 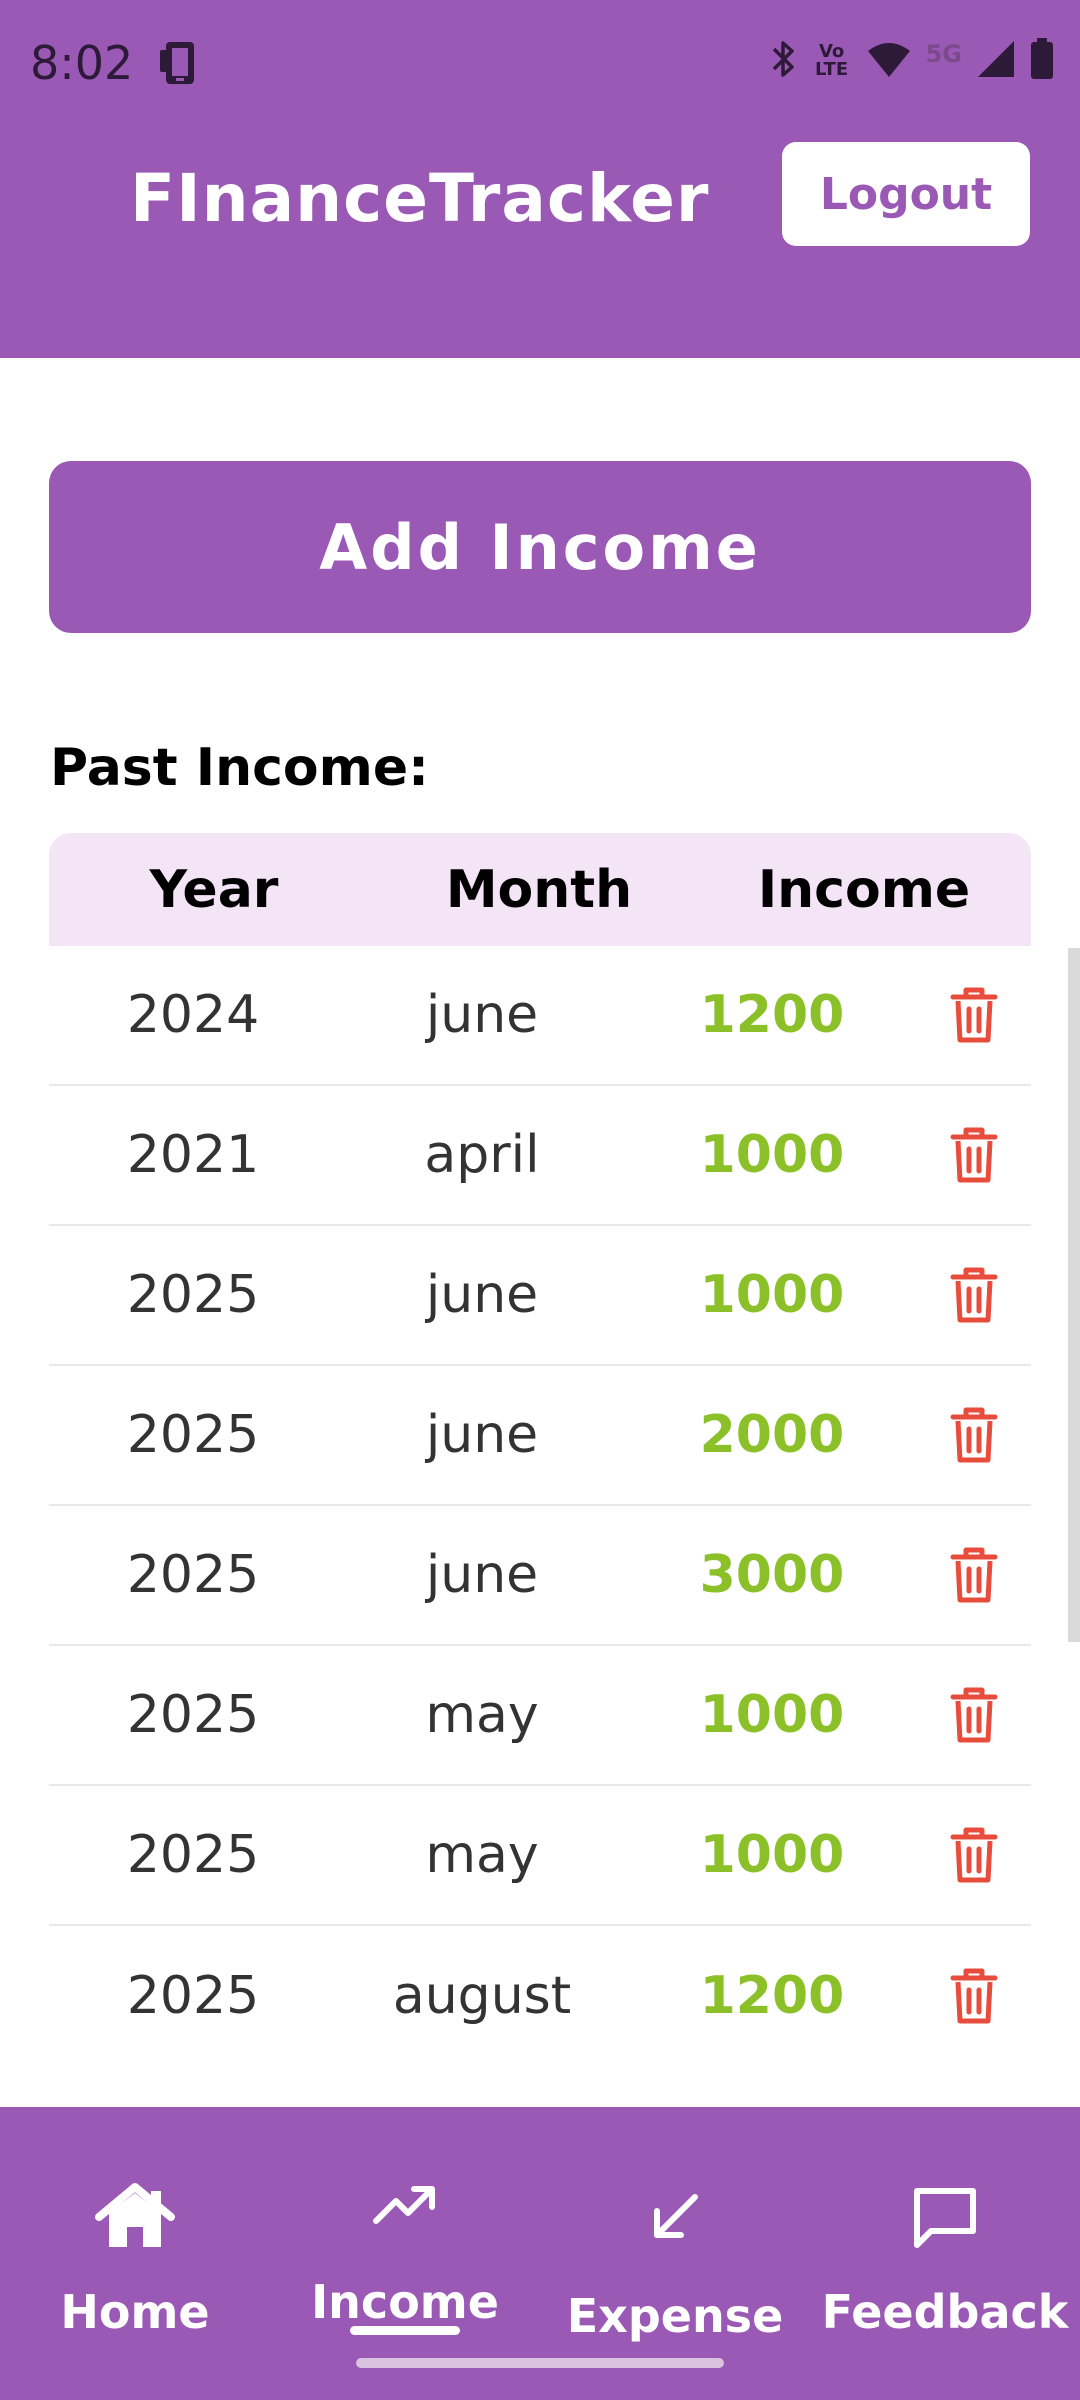 I want to click on column-header-month: Month, so click(x=539, y=889).